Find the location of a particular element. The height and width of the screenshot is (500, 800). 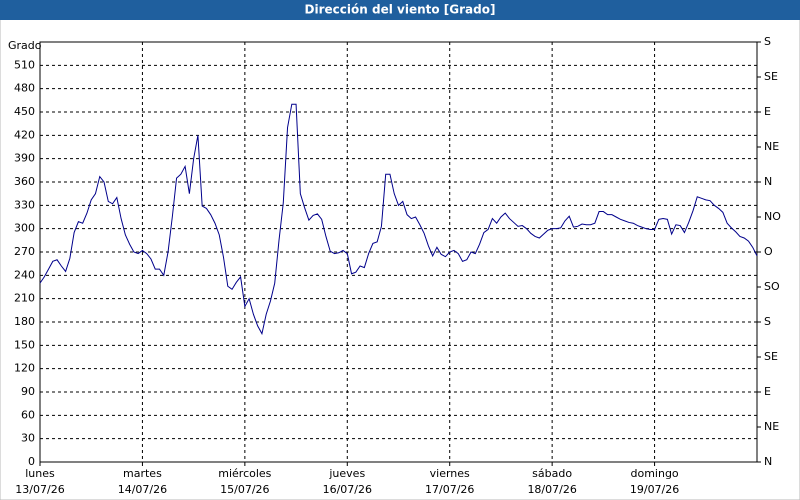

y-tick-label: 120 is located at coordinates (24, 368).